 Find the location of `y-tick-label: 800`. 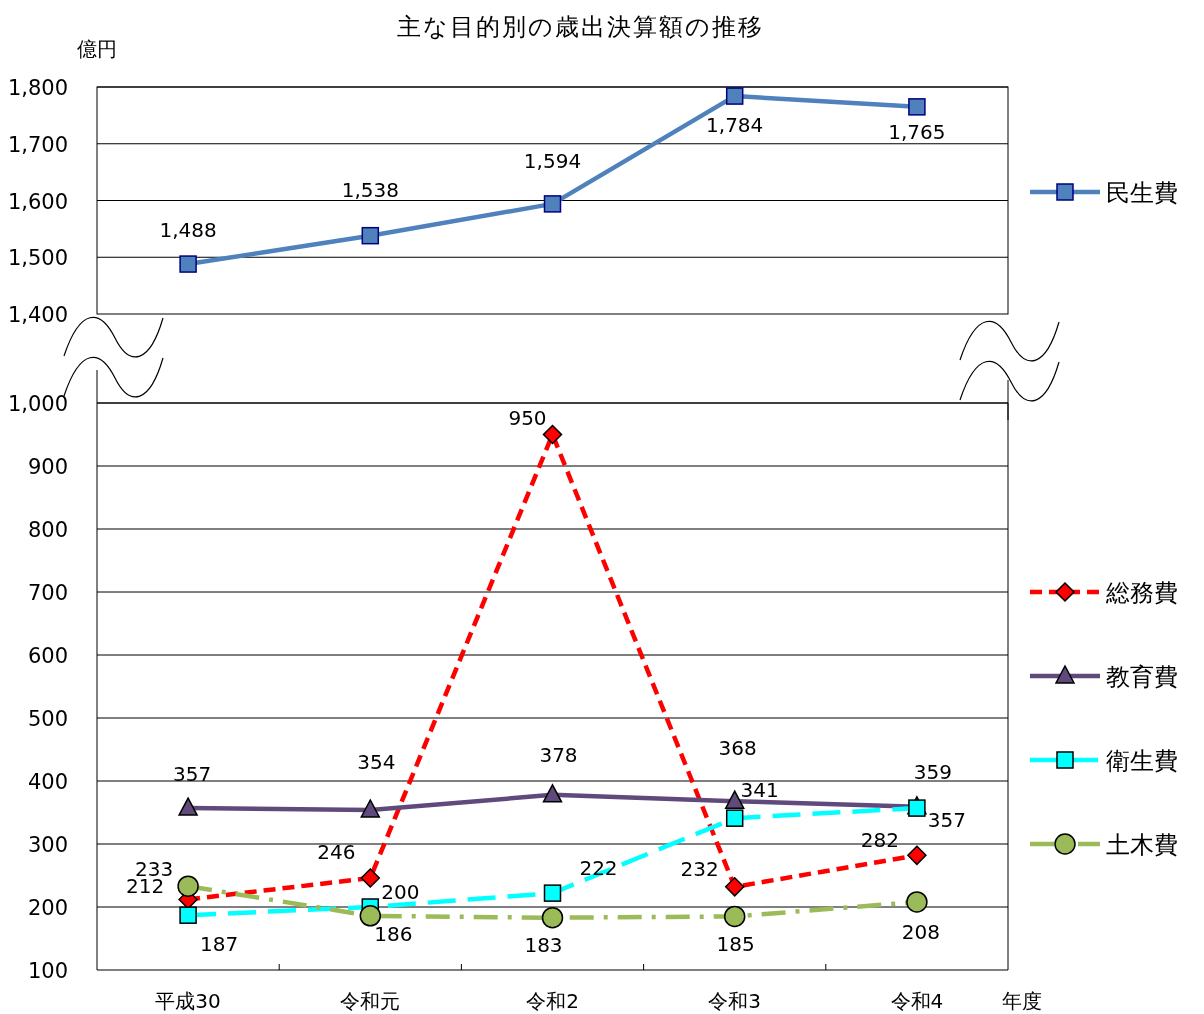

y-tick-label: 800 is located at coordinates (47, 530).